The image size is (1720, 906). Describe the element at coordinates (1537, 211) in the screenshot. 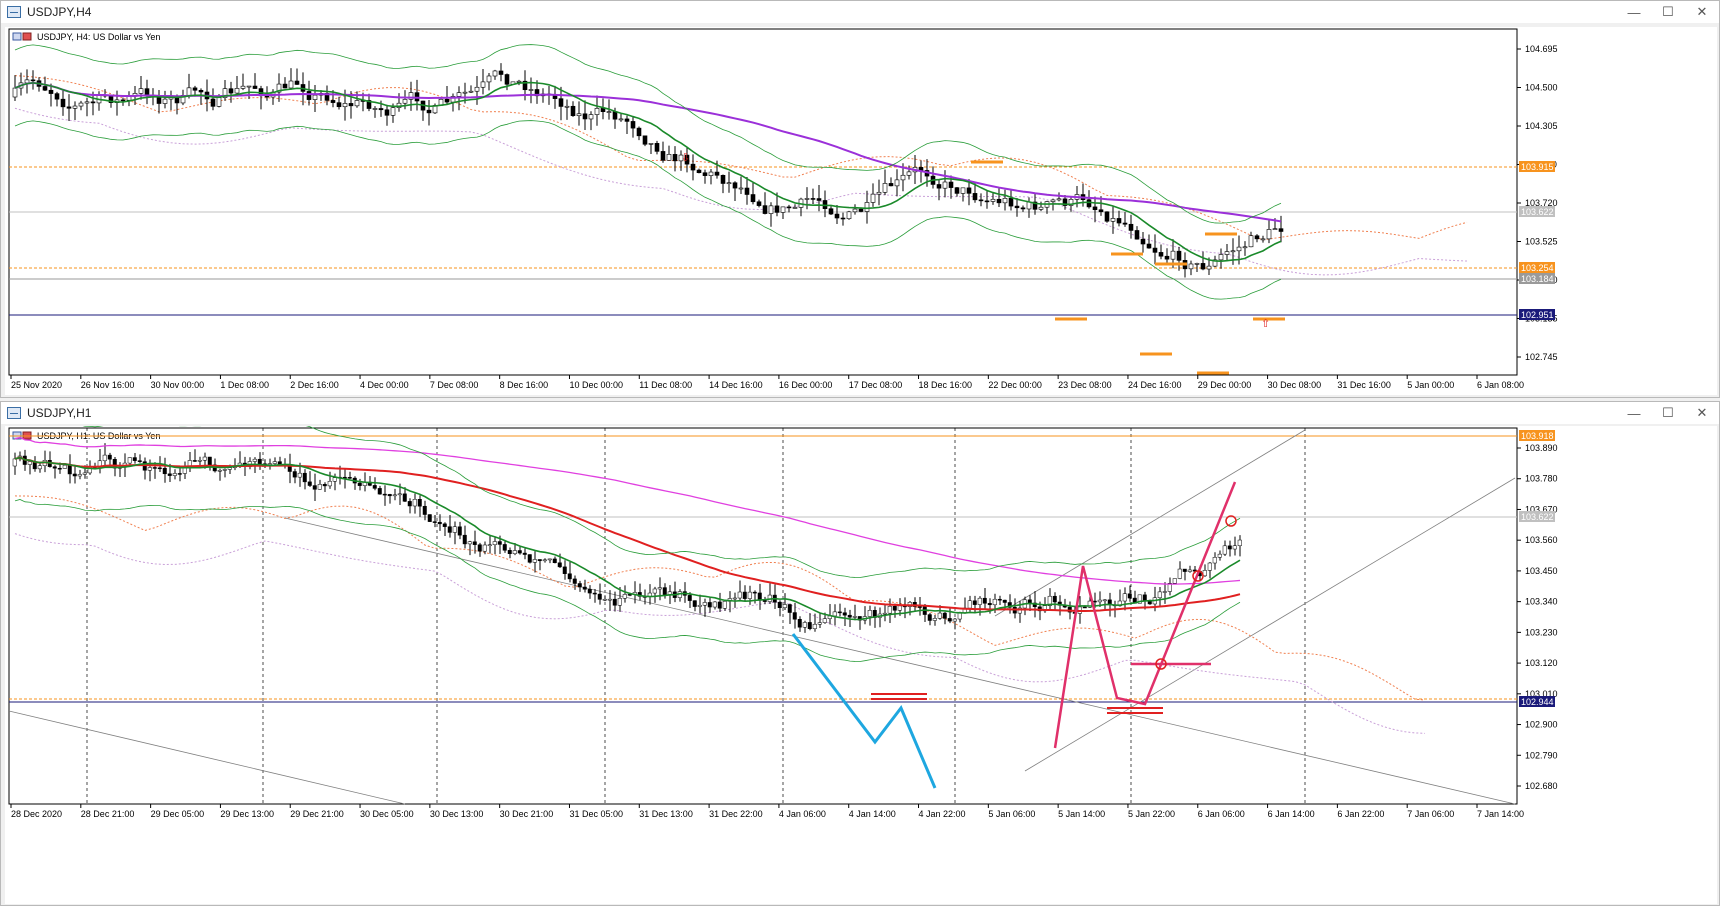

I see `price-badge-bg` at that location.